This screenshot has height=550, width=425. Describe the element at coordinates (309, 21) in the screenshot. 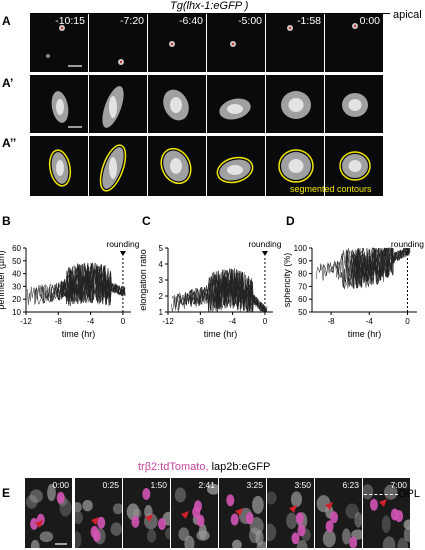

I see `timestamp-label: -1:58` at that location.